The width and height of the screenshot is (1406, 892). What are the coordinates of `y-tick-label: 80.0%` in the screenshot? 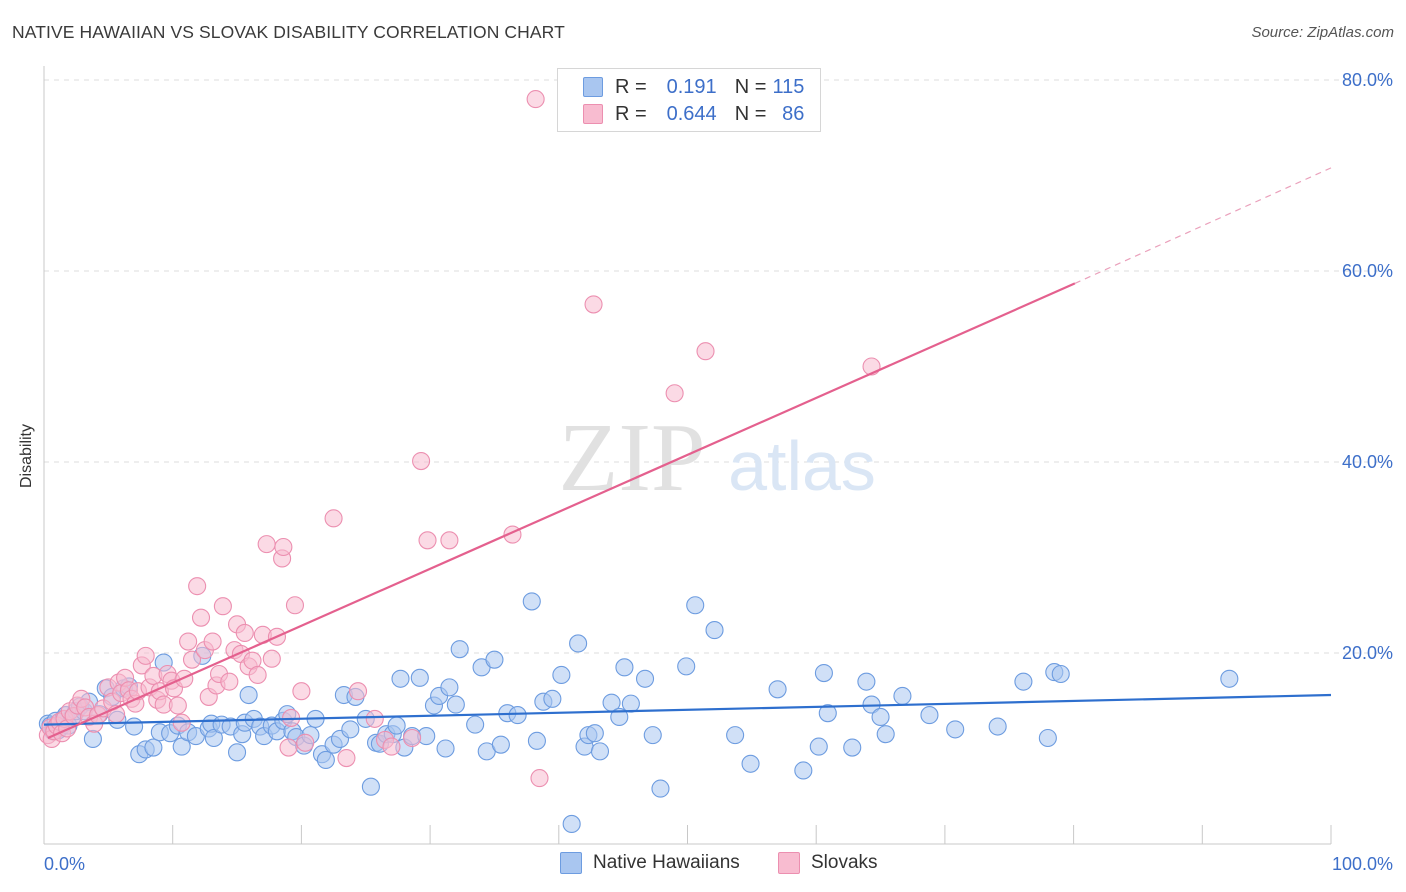 It's located at (1367, 80).